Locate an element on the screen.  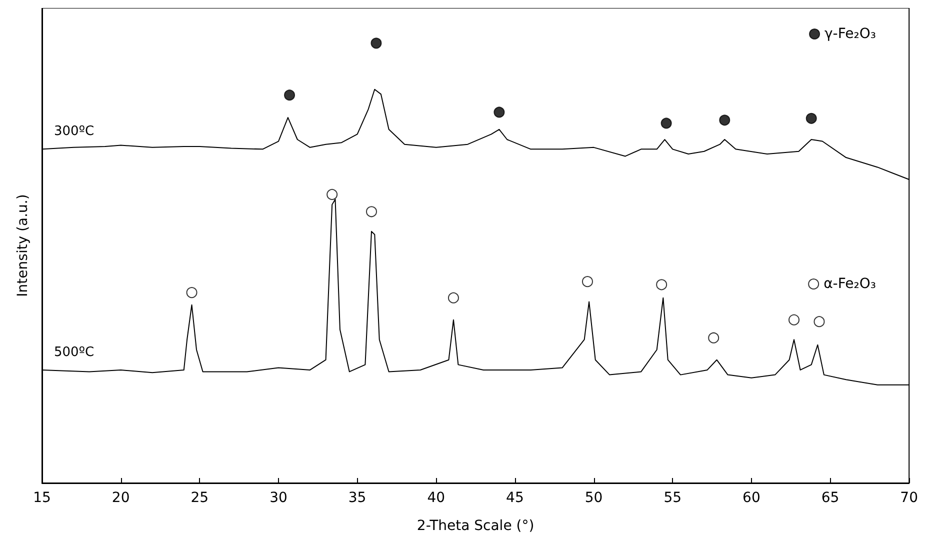
legend-label: α-Fe₂O₃ is located at coordinates (850, 284).